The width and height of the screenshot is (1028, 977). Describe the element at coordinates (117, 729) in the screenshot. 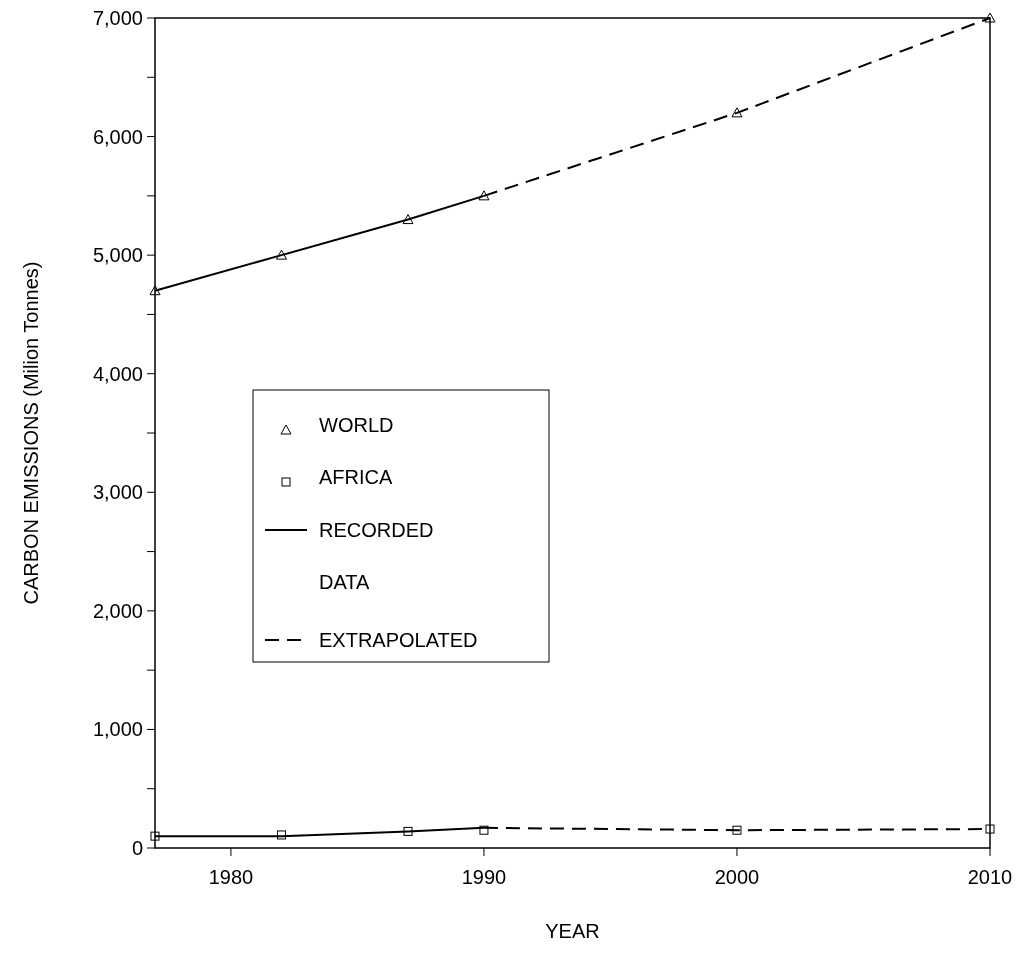

I see `y-tick-label: 1,000` at that location.